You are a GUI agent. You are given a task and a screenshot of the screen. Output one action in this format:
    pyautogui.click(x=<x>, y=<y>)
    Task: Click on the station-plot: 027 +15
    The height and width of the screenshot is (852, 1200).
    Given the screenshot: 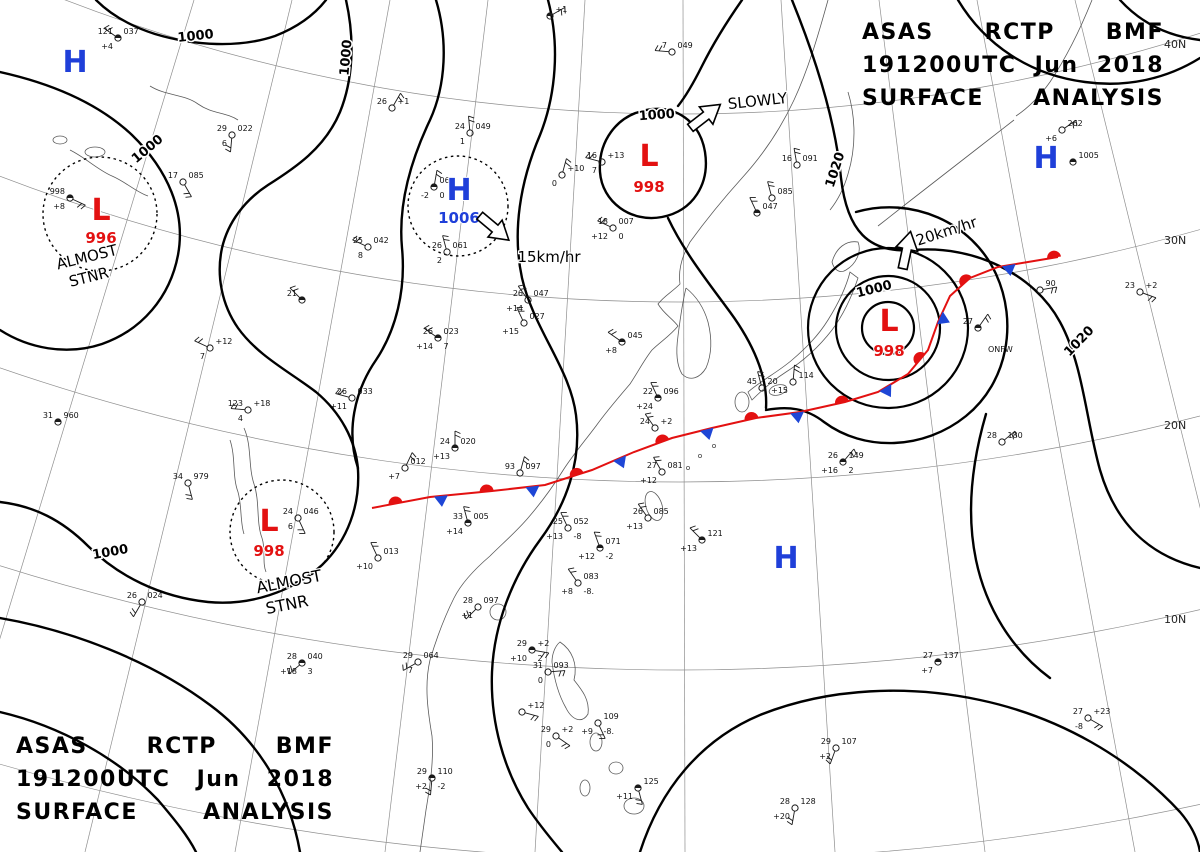 What is the action you would take?
    pyautogui.click(x=523, y=321)
    